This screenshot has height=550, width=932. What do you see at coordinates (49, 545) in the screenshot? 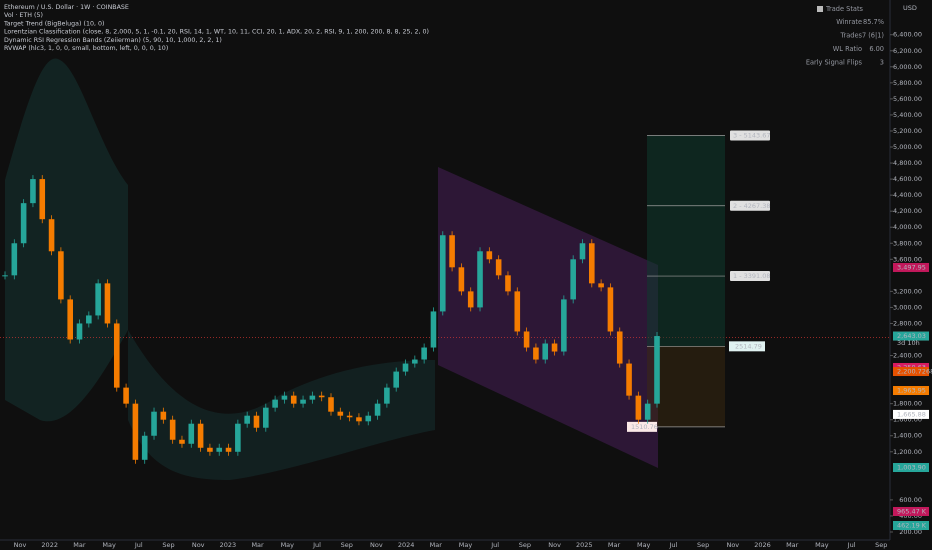
I see `x-tick-label: 2022` at bounding box center [49, 545].